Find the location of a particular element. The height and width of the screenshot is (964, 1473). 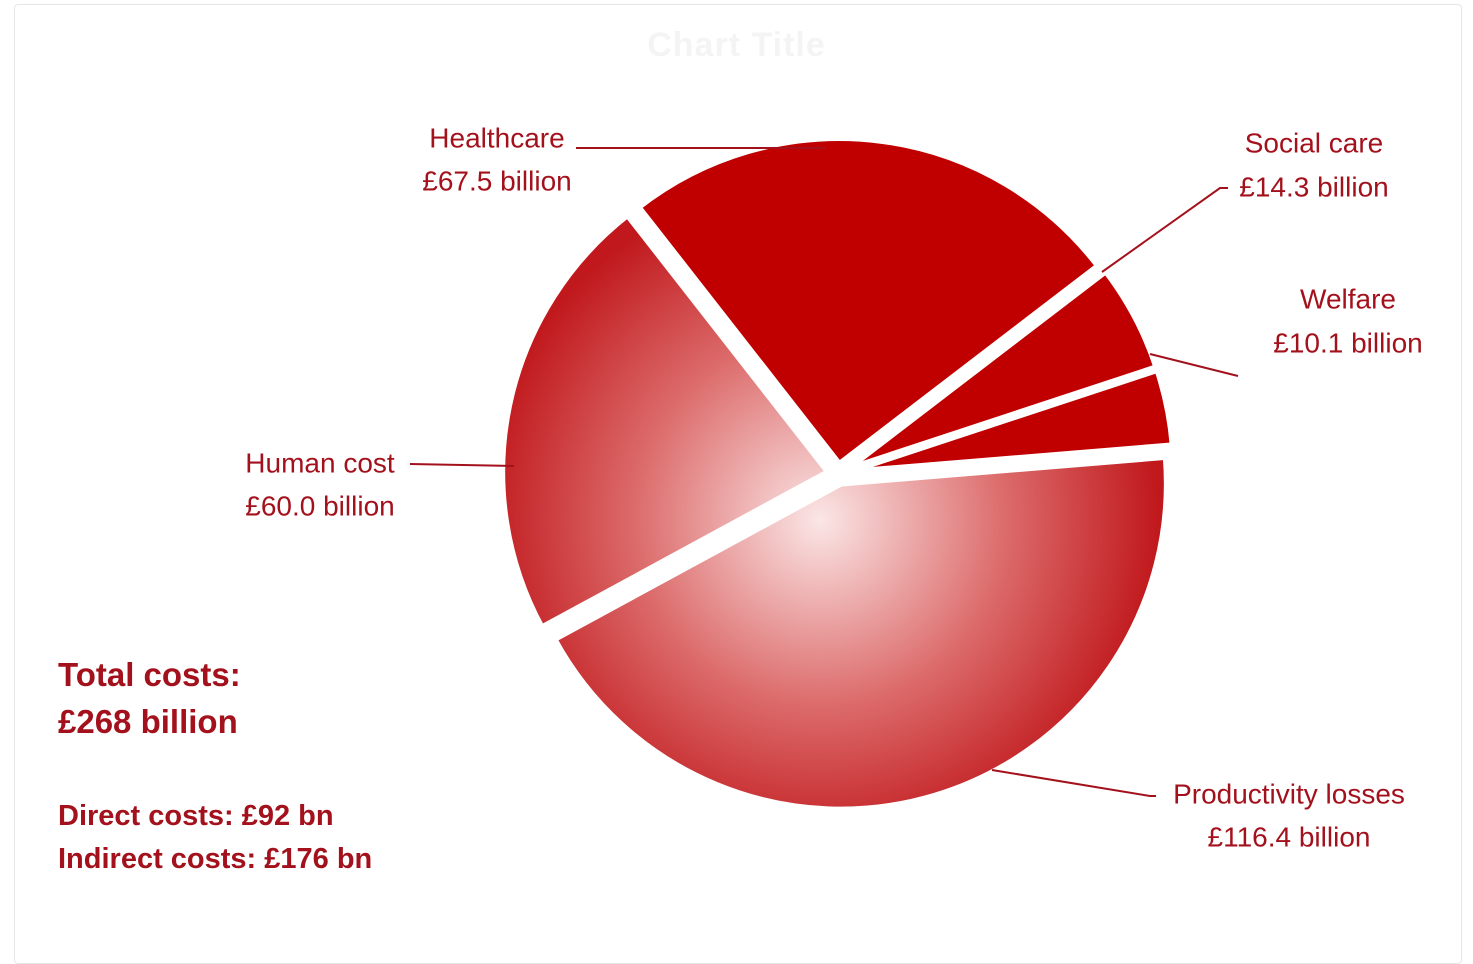

pie-slice-human-cost is located at coordinates (665, 421).